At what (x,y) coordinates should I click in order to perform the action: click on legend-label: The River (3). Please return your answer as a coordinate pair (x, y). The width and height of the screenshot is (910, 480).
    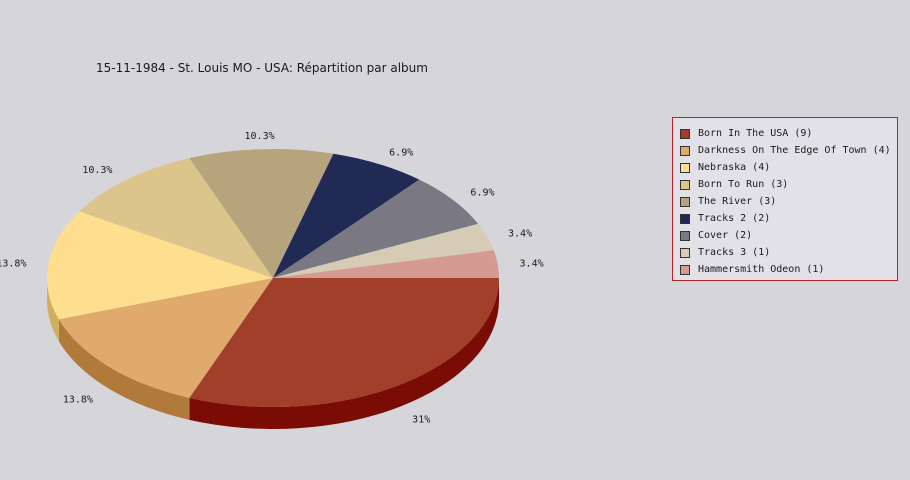
    Looking at the image, I should click on (737, 201).